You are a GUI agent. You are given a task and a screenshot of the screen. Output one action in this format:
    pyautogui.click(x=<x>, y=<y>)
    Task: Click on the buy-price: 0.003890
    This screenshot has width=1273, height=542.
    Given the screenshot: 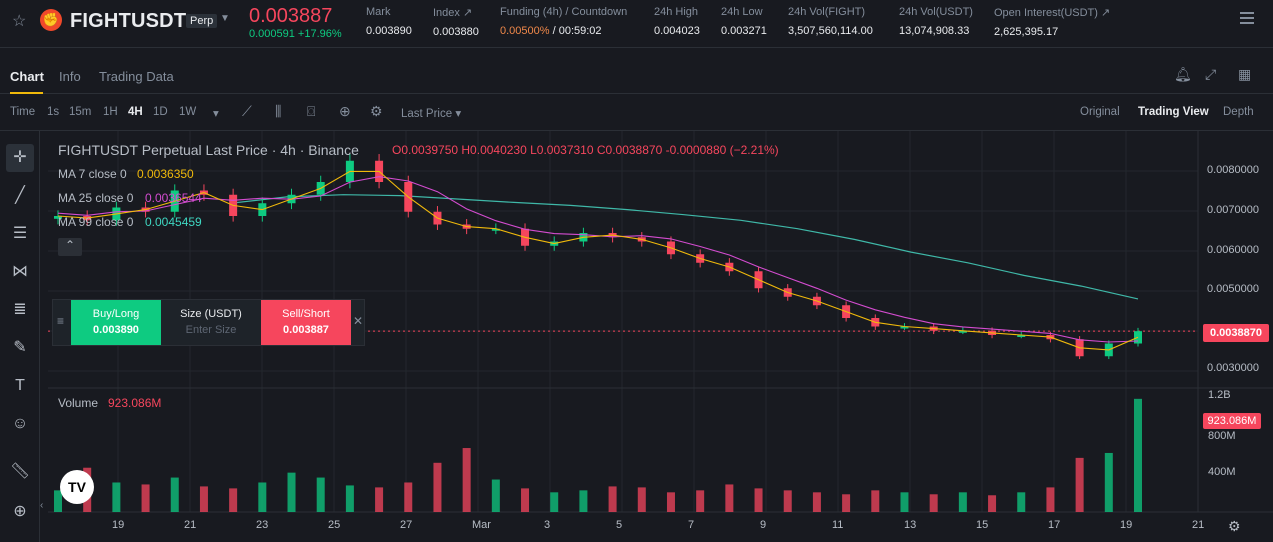 What is the action you would take?
    pyautogui.click(x=116, y=330)
    